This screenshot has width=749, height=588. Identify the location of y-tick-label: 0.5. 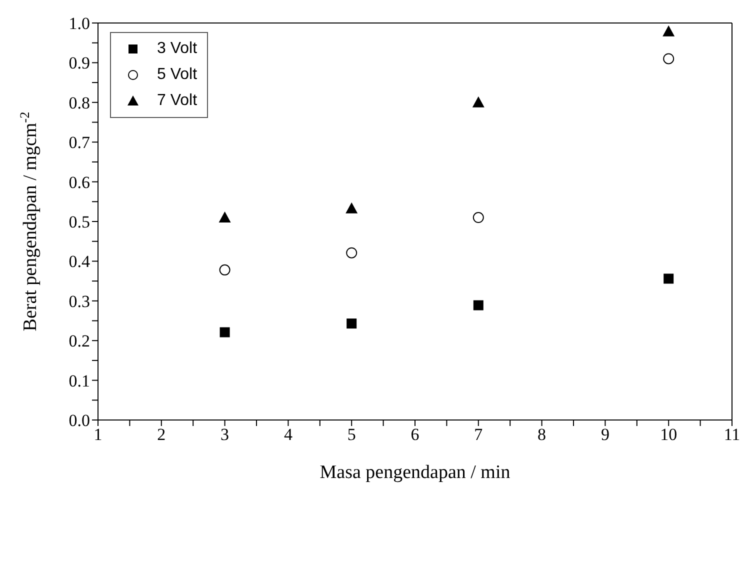
(79, 222).